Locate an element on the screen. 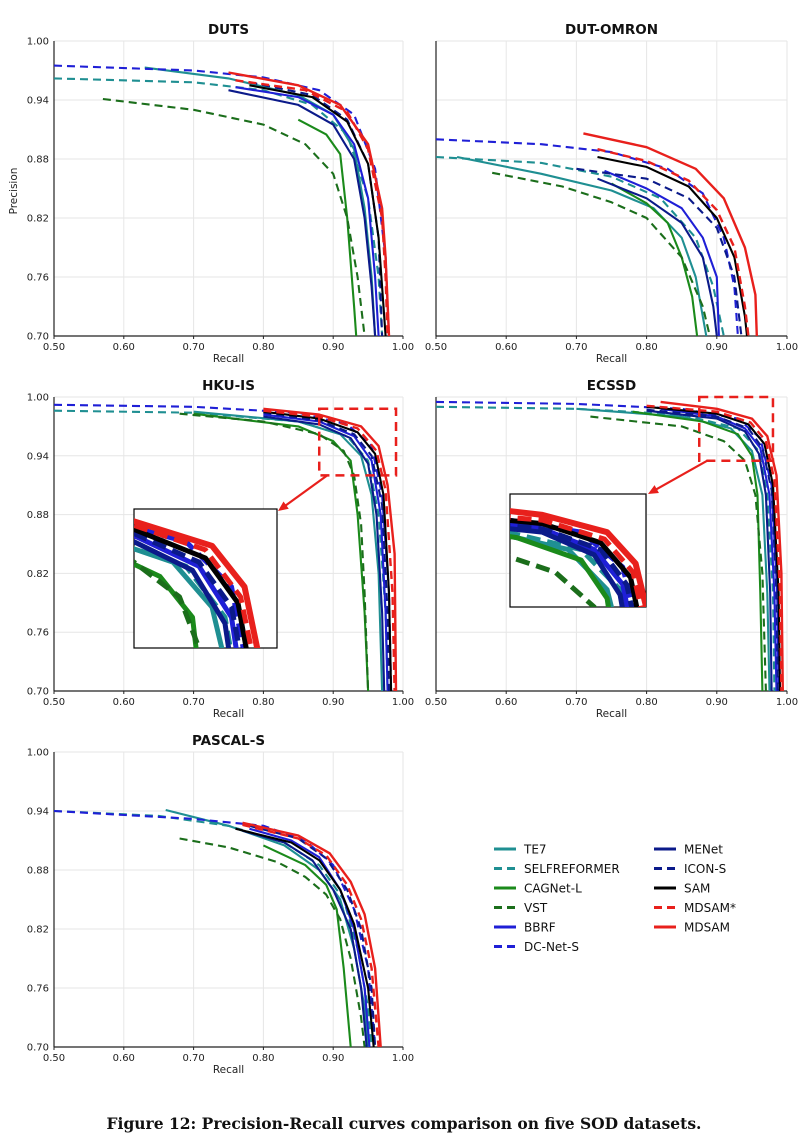 Image resolution: width=808 pixels, height=1141 pixels. legend-label: SAM is located at coordinates (697, 889).